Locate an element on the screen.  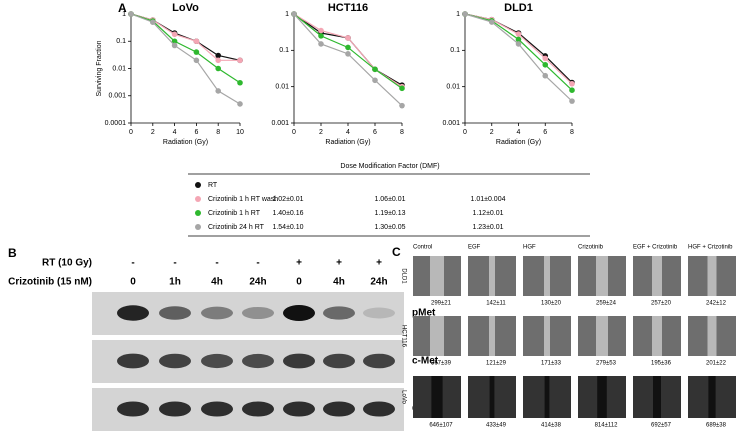
legend-label: Crizotinib 24 h RT is located at coordinates (236, 227).